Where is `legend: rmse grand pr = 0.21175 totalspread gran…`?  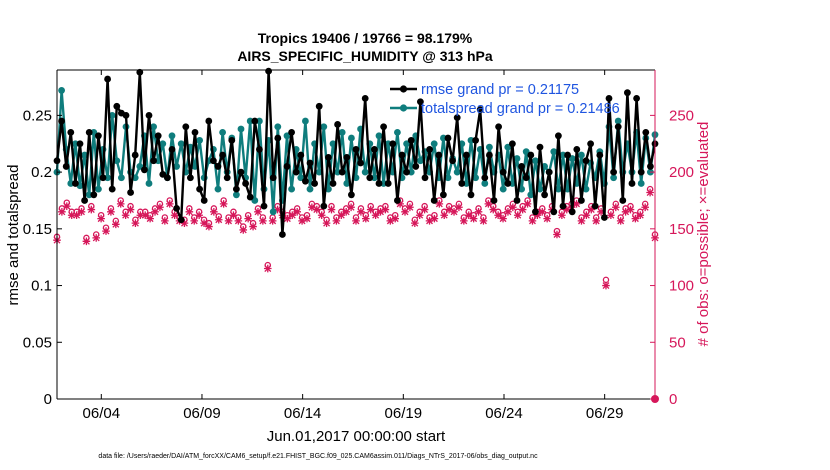
legend: rmse grand pr = 0.21175 totalspread gran… is located at coordinates (505, 99).